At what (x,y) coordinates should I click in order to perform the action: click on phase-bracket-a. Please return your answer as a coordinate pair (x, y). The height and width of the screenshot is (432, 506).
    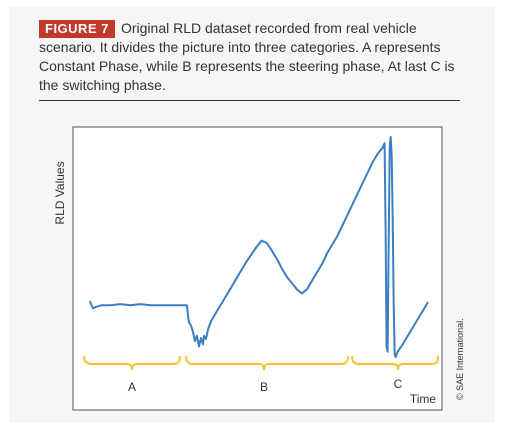
    Looking at the image, I should click on (132, 363).